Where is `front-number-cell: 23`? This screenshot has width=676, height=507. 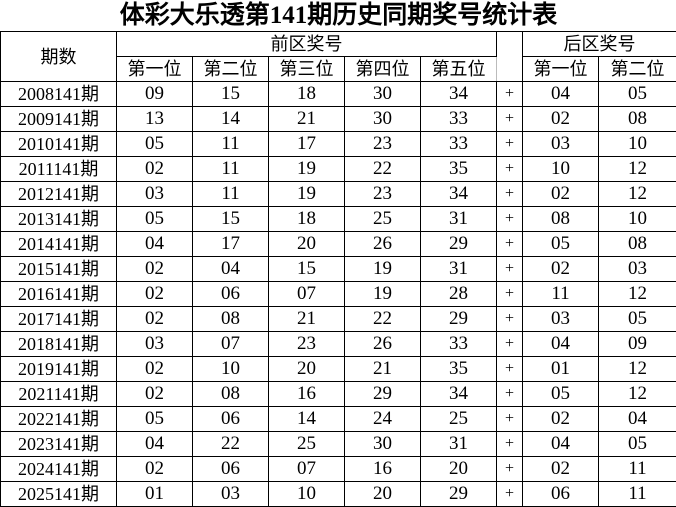 front-number-cell: 23 is located at coordinates (306, 344).